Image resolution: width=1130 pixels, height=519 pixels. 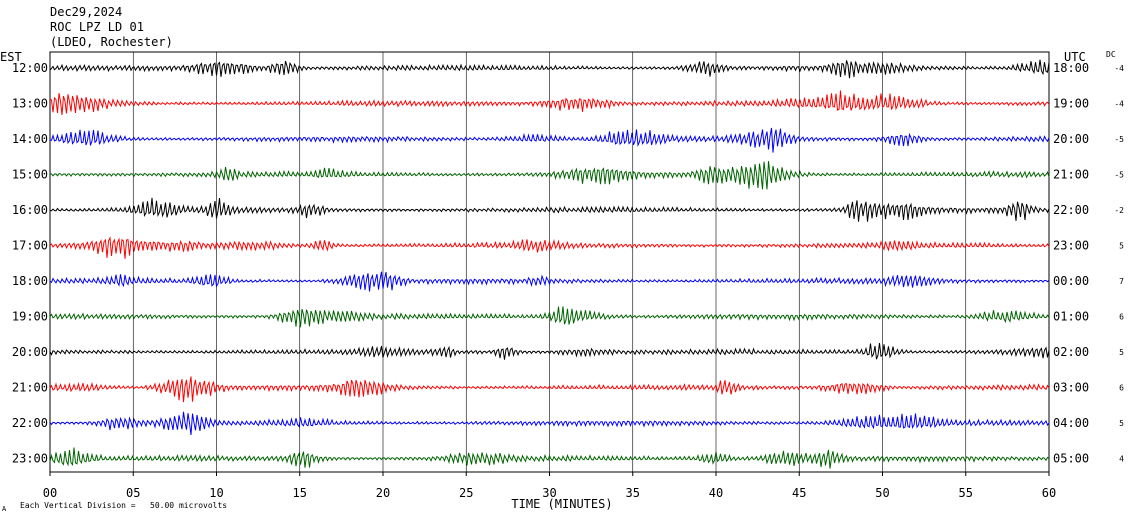 What do you see at coordinates (1049, 493) in the screenshot?
I see `x-tick-label: 60` at bounding box center [1049, 493].